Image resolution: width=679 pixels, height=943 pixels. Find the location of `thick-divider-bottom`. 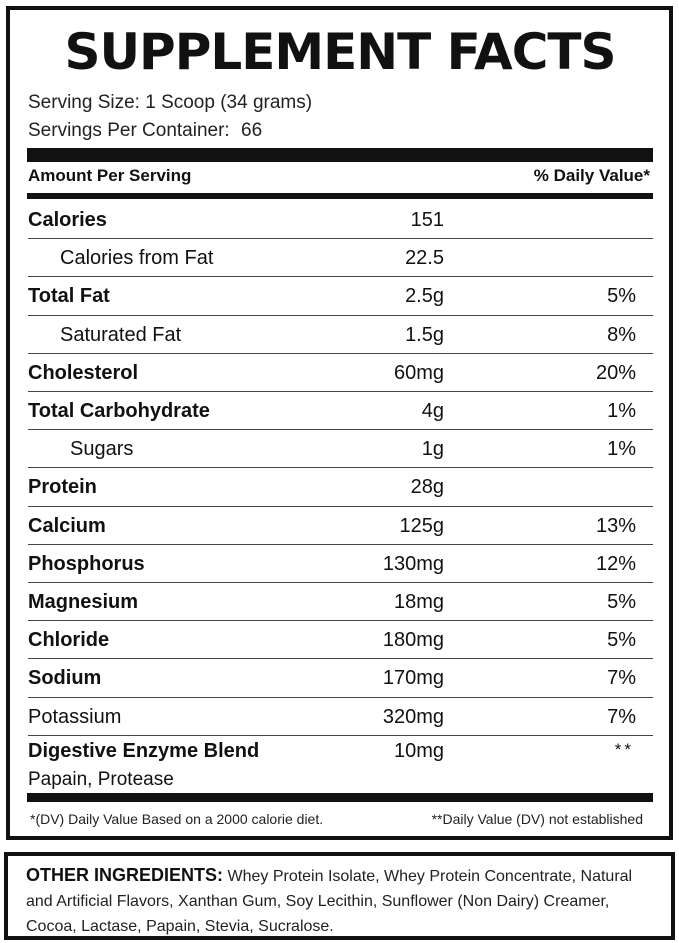

thick-divider-bottom is located at coordinates (340, 797).